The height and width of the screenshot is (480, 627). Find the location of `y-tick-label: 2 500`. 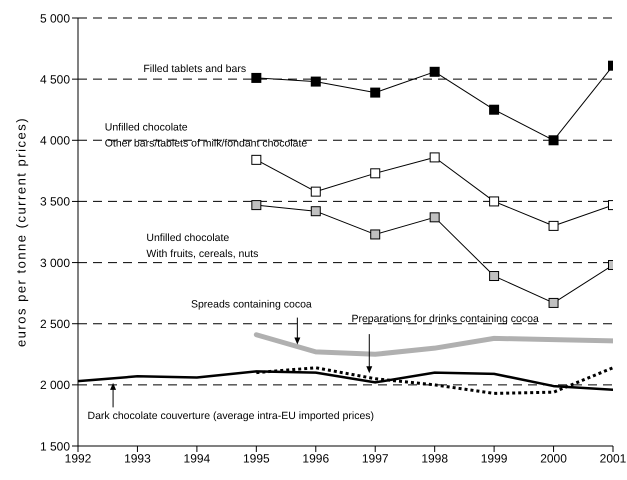

y-tick-label: 2 500 is located at coordinates (55, 323).